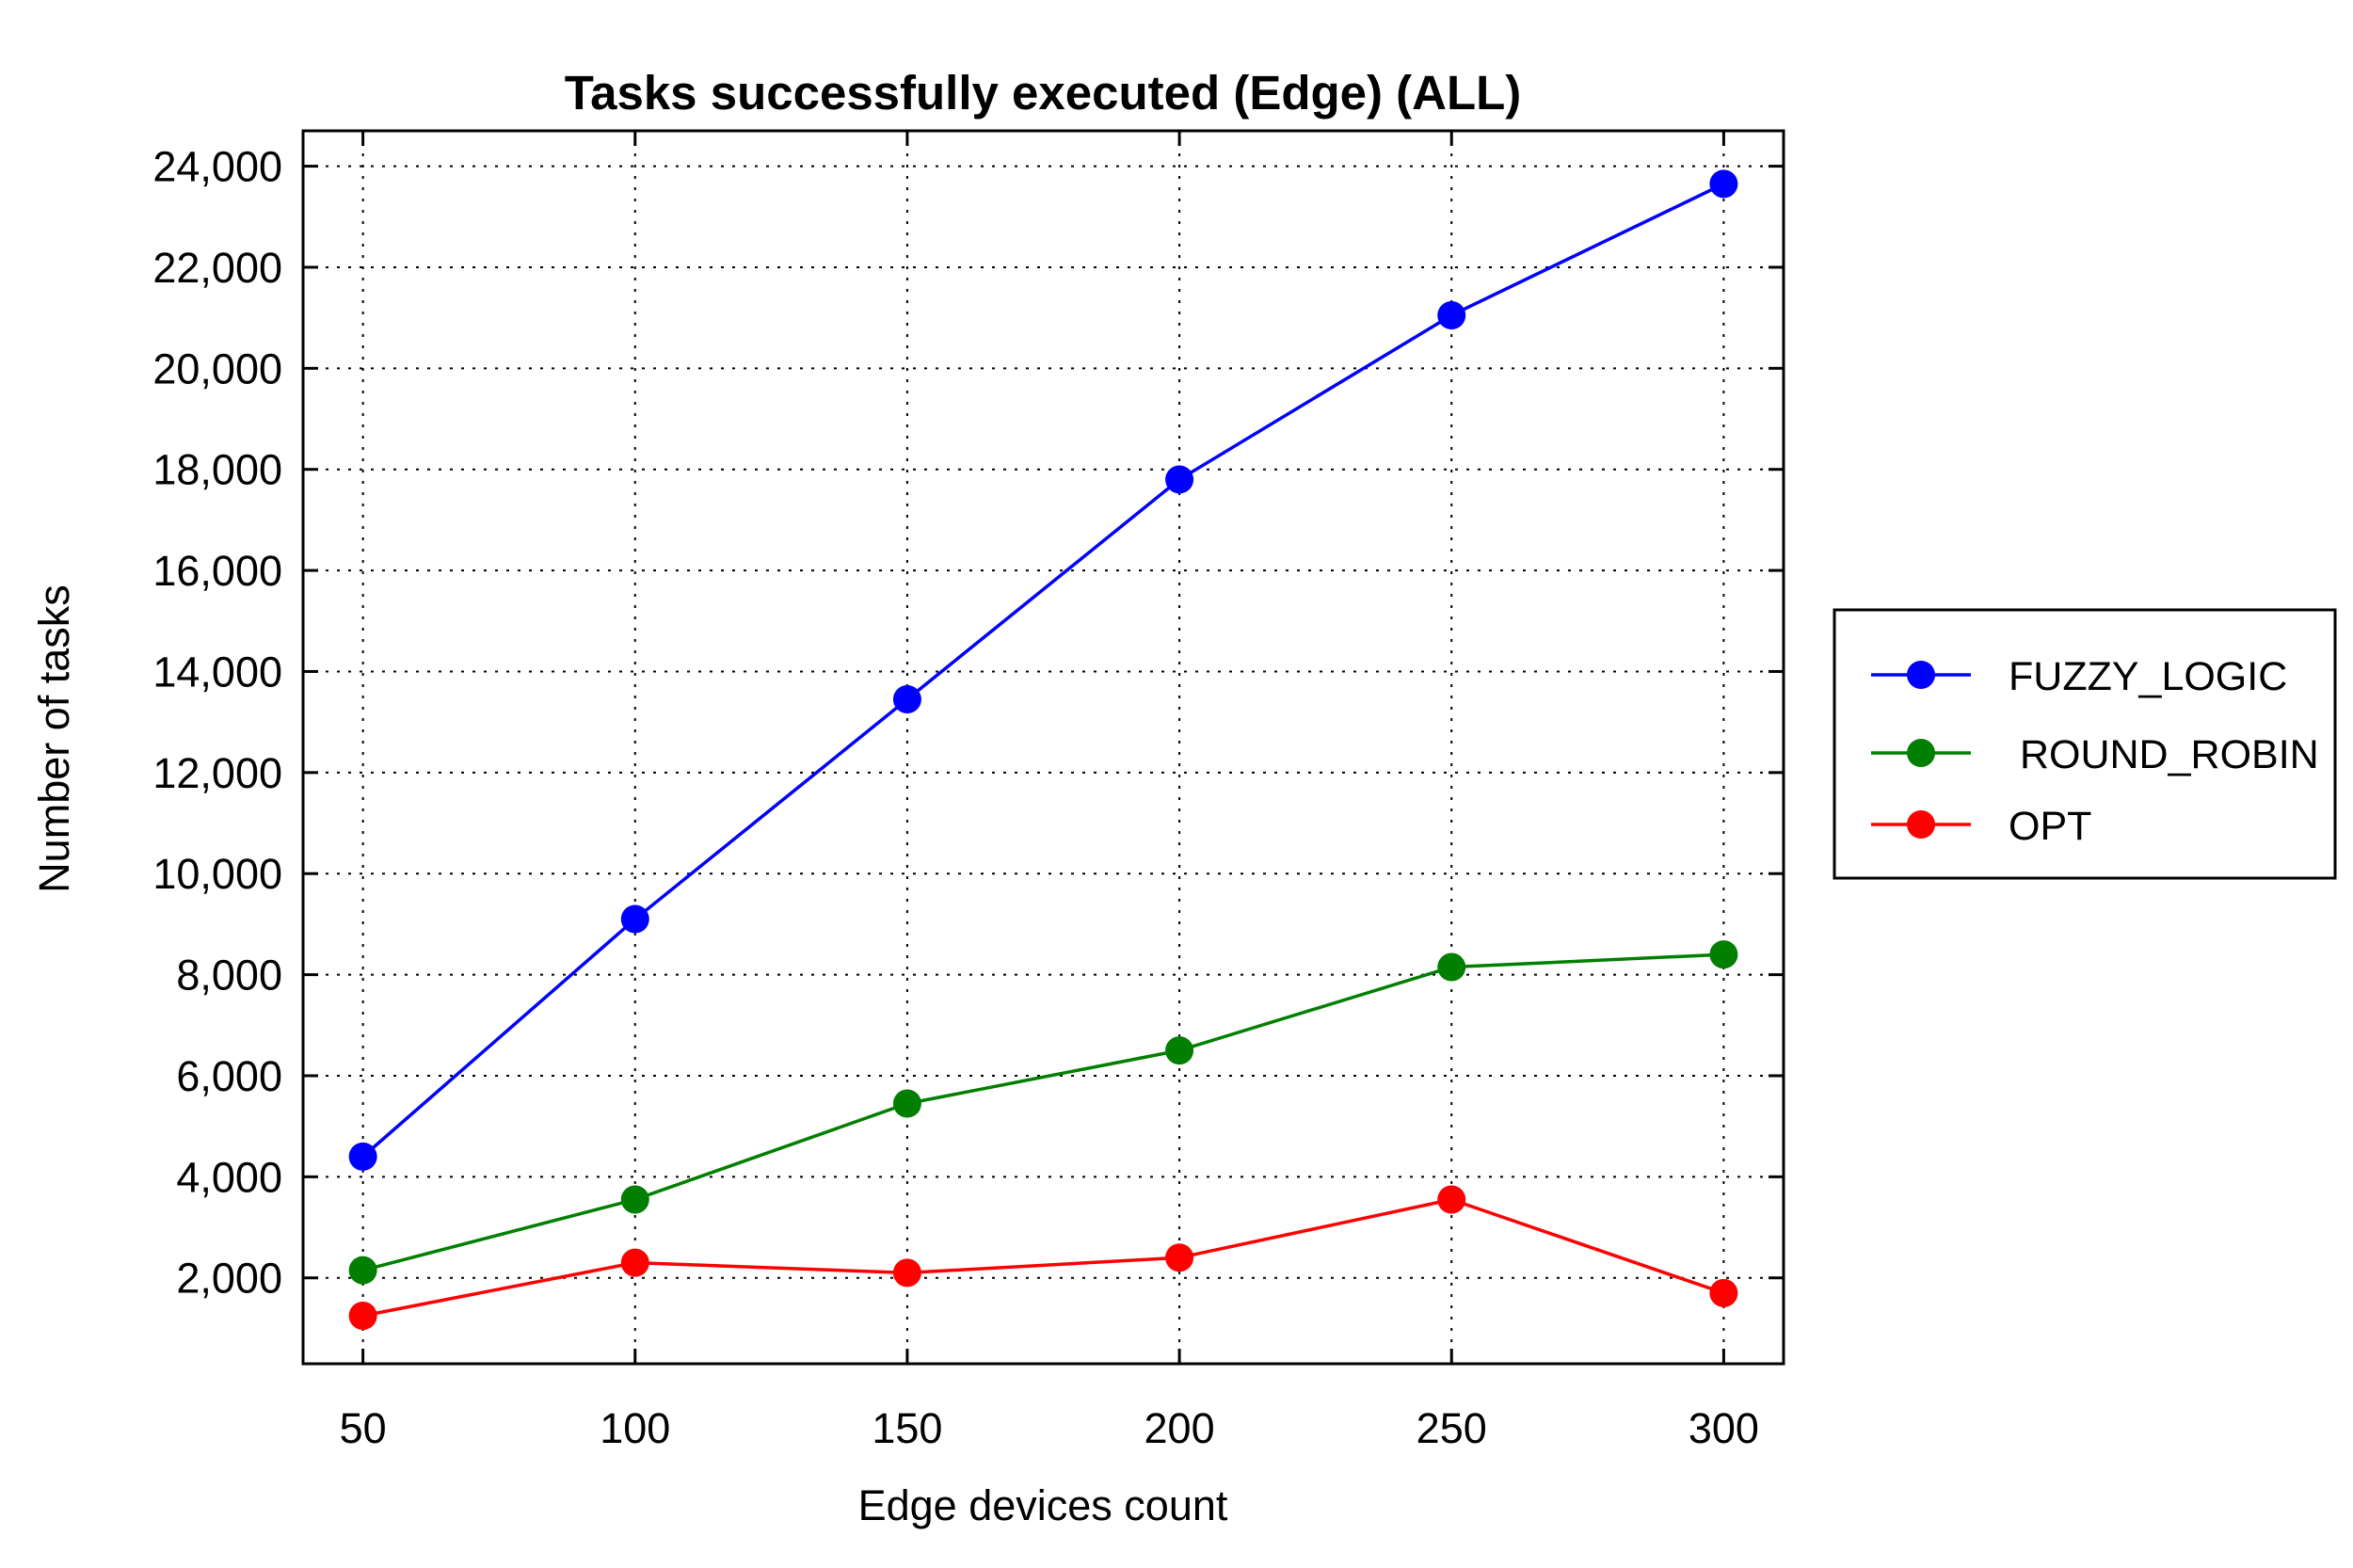  What do you see at coordinates (2148, 676) in the screenshot?
I see `legend-label: FUZZY_LOGIC` at bounding box center [2148, 676].